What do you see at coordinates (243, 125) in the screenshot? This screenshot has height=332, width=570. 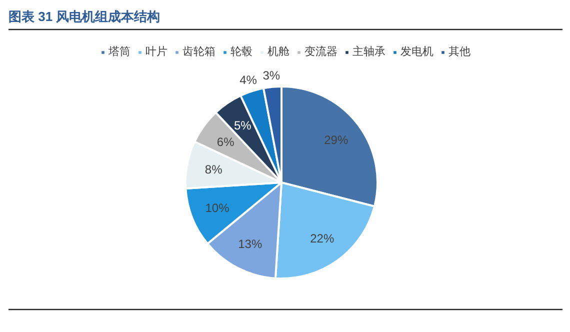 I see `data-label: 5%` at bounding box center [243, 125].